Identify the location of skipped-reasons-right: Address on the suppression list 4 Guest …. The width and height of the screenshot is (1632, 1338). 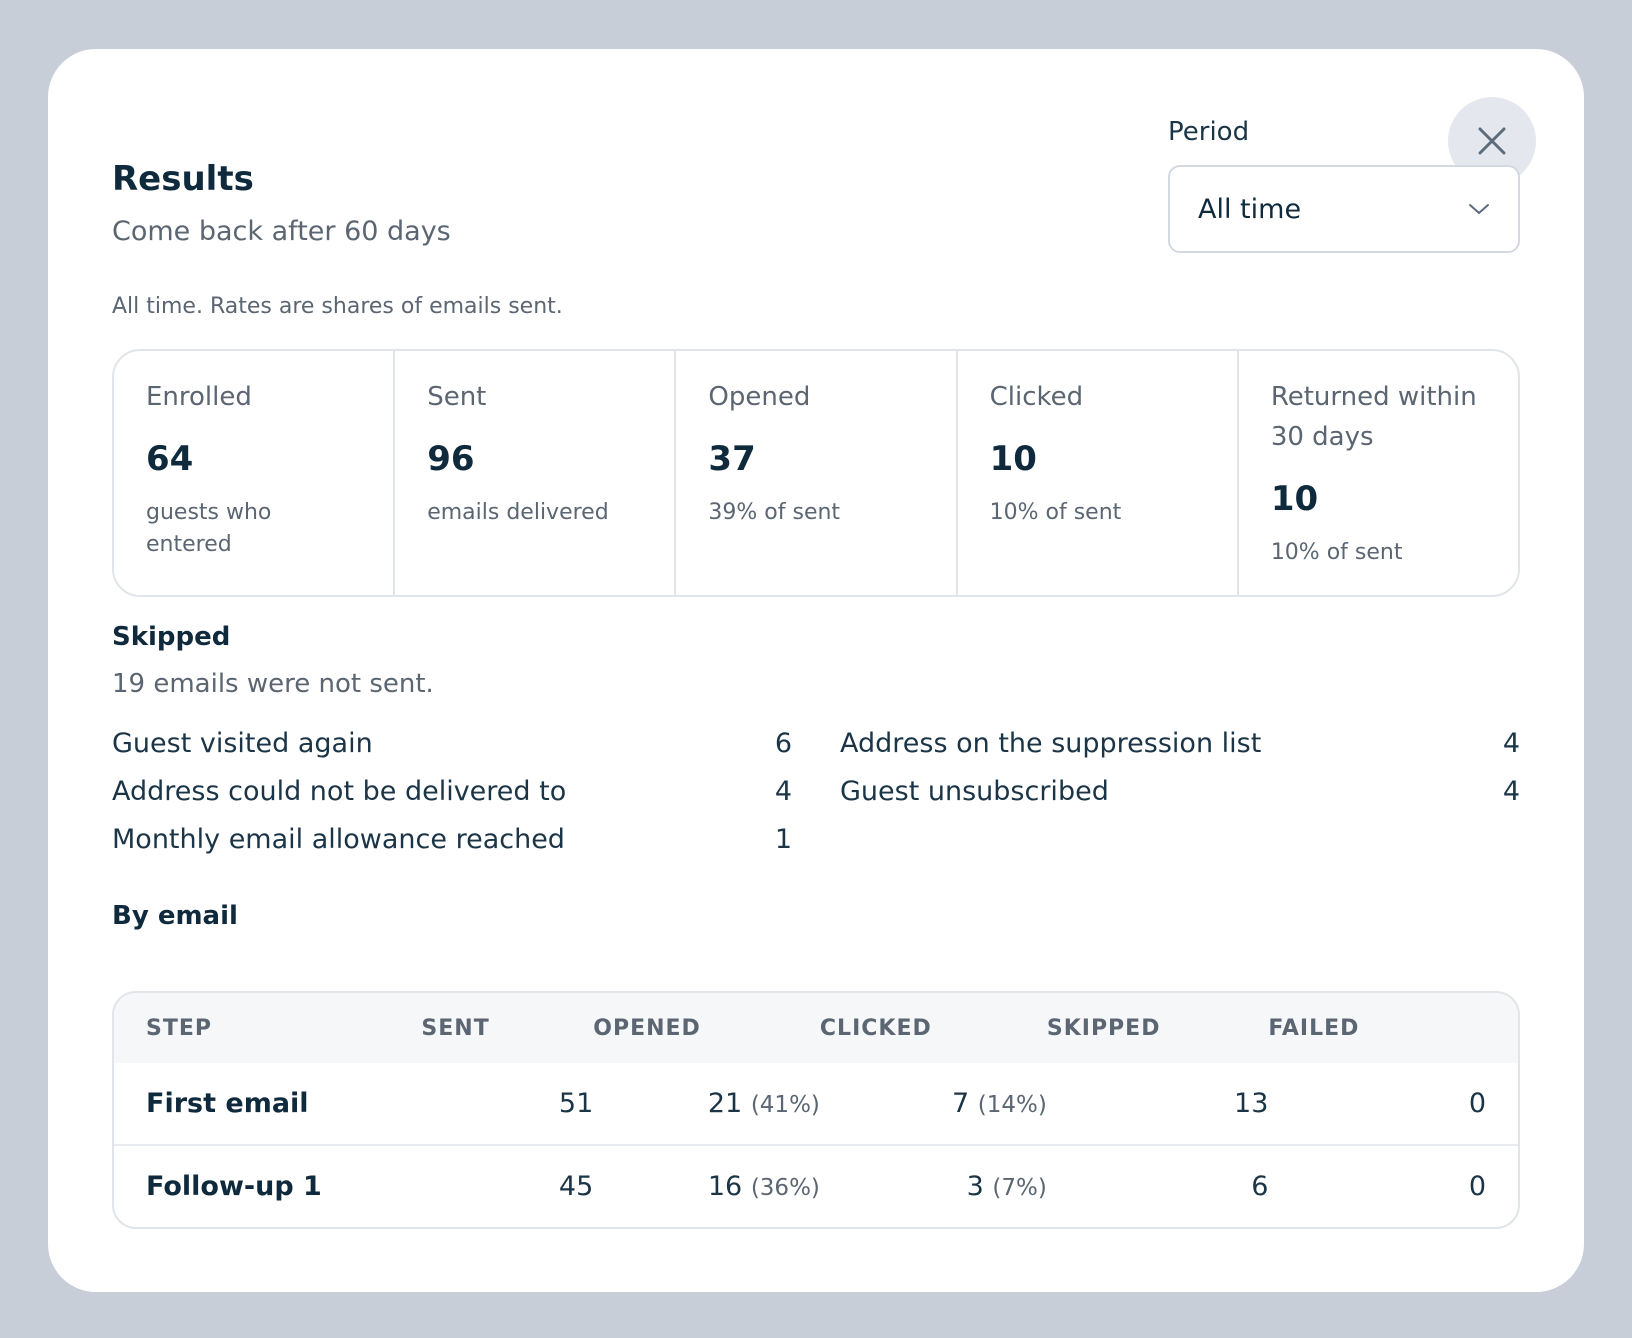
(1180, 767).